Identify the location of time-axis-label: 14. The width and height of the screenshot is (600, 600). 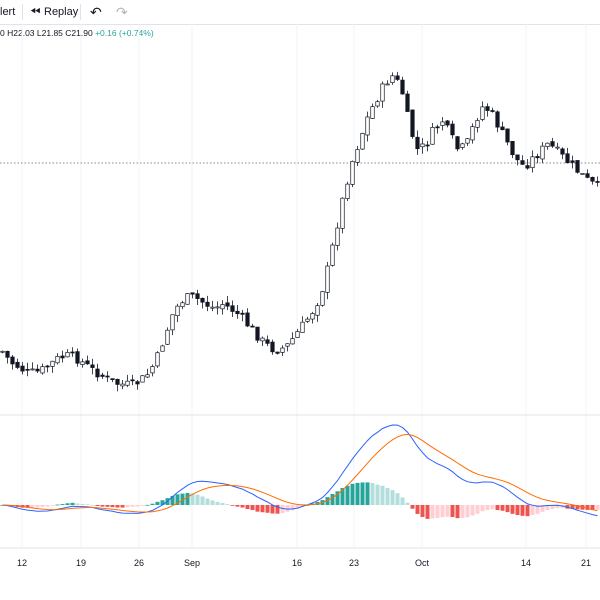
(526, 563).